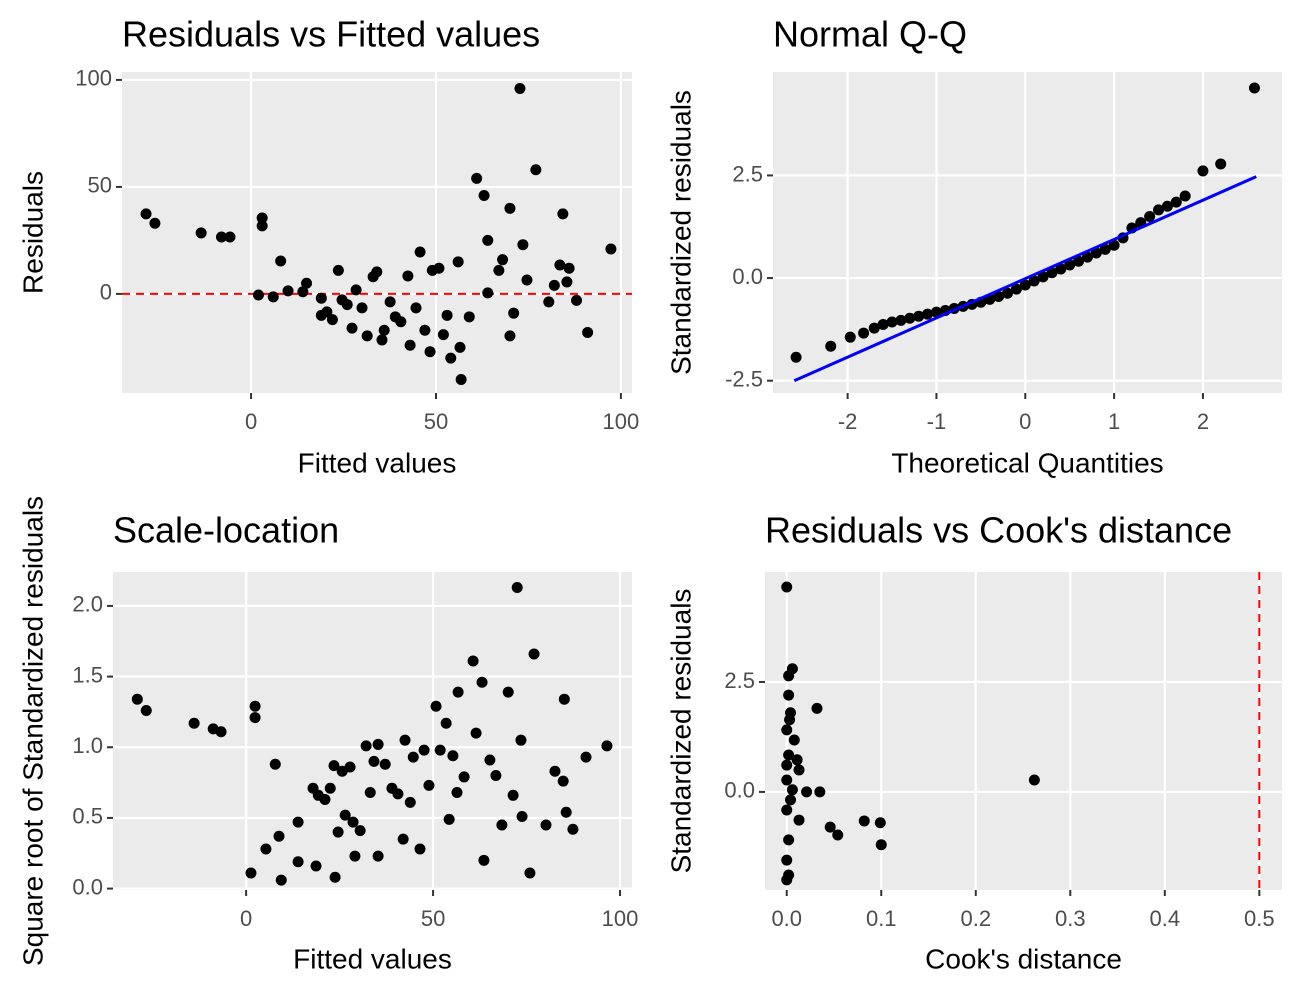  Describe the element at coordinates (881, 918) in the screenshot. I see `x-tick-label: 0.1` at that location.